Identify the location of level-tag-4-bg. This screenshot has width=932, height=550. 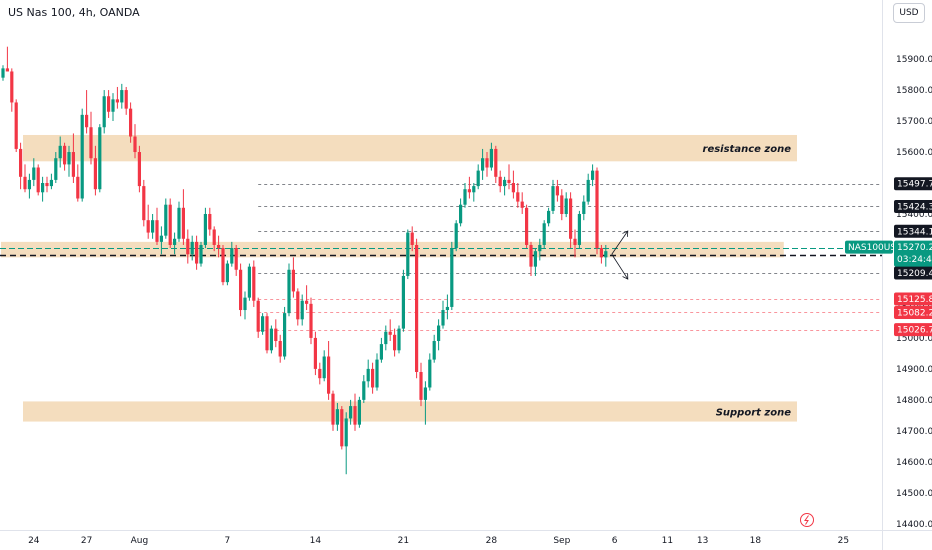
(913, 273).